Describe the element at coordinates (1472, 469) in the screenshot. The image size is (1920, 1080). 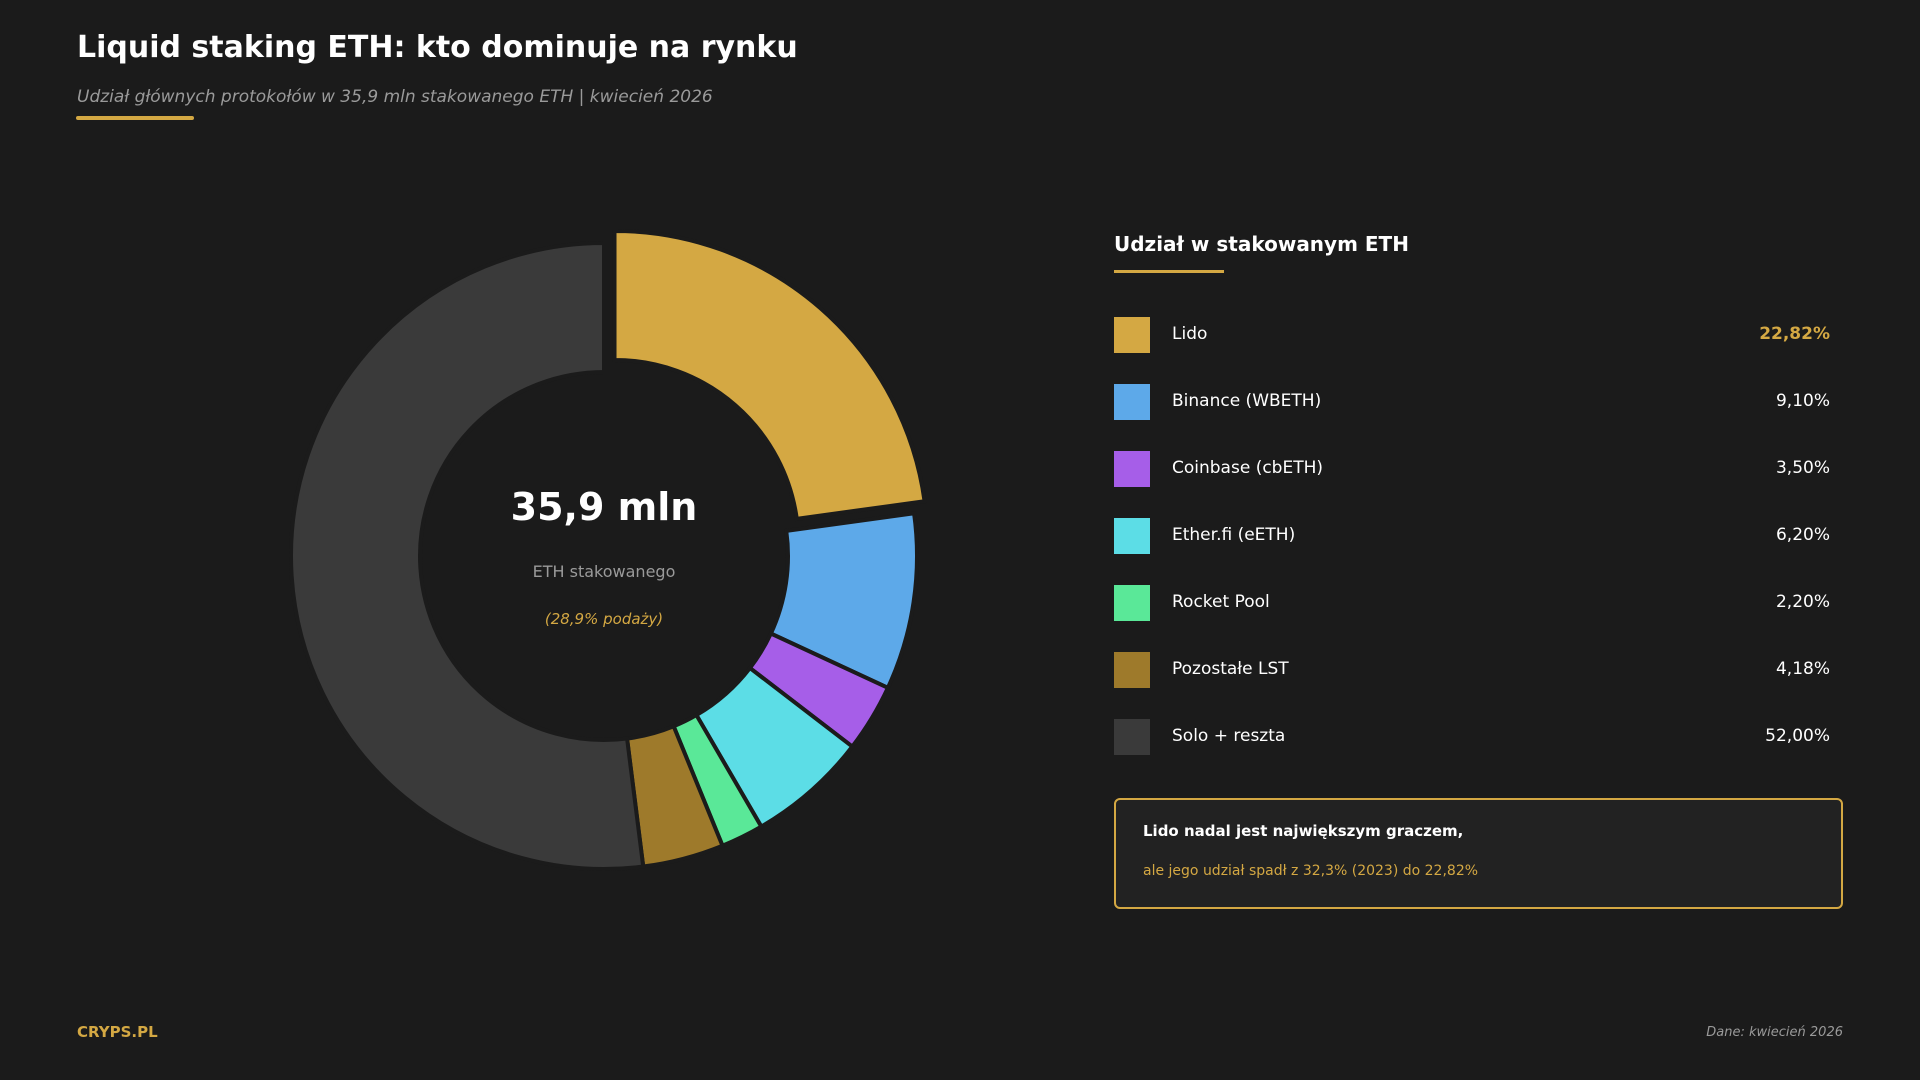
I see `legend-item-coinbase-cbeth: Coinbase (cbETH) 3,50%` at that location.